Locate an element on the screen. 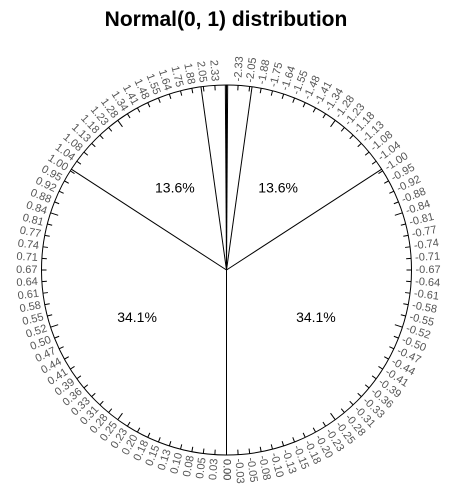  tick-label: 0.08 is located at coordinates (189, 466).